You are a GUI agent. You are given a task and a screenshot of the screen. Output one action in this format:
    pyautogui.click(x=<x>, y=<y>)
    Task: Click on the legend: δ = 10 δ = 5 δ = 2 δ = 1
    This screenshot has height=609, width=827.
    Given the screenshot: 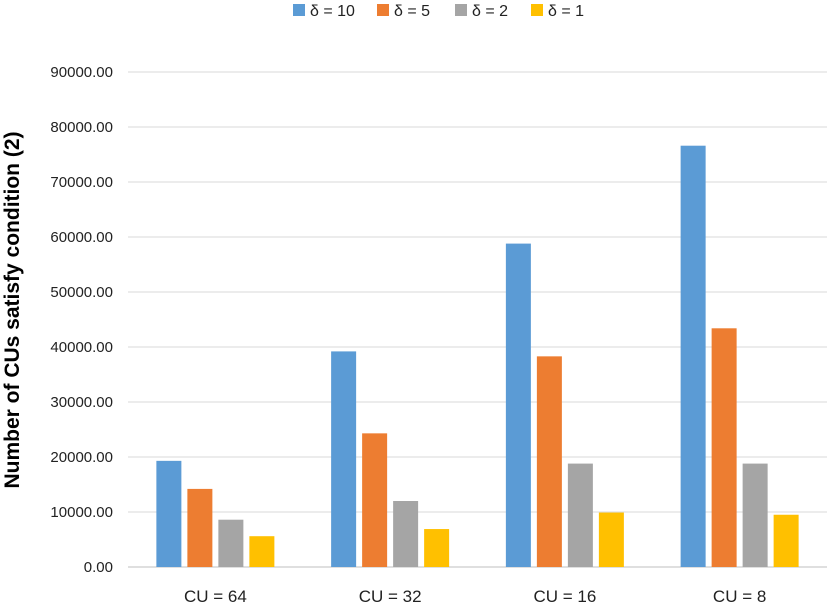 What is the action you would take?
    pyautogui.click(x=438, y=11)
    